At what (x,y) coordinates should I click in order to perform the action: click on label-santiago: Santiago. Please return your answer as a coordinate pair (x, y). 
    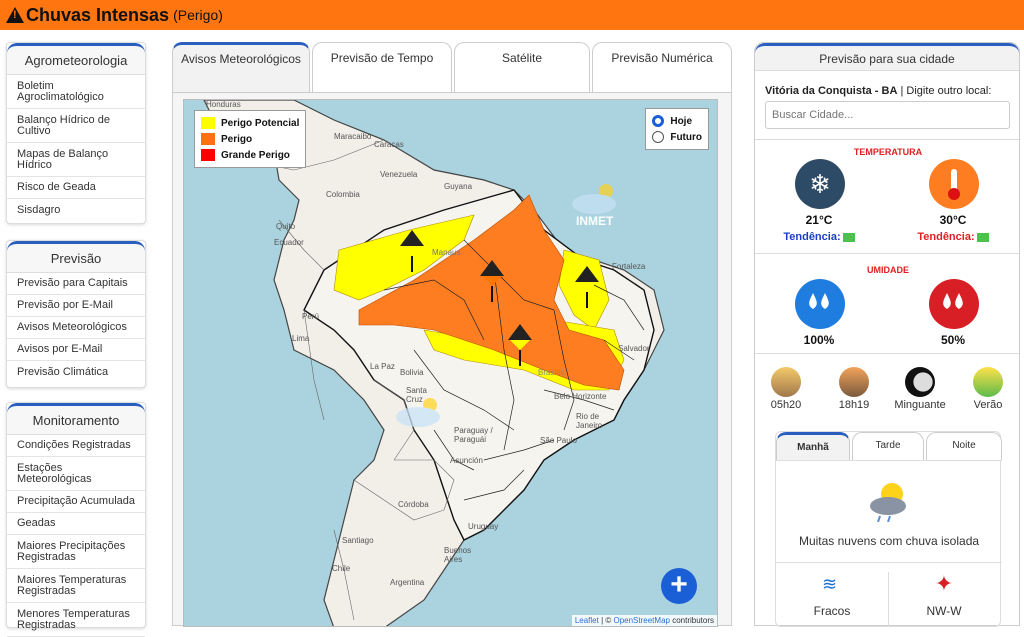
    Looking at the image, I should click on (358, 540).